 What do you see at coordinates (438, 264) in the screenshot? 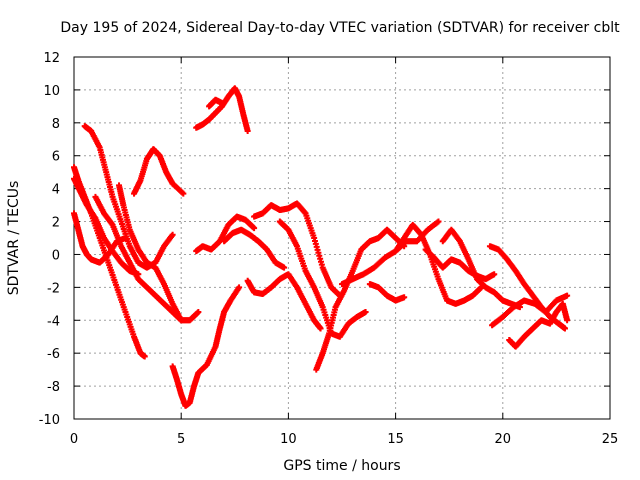
I see `series-arc19` at bounding box center [438, 264].